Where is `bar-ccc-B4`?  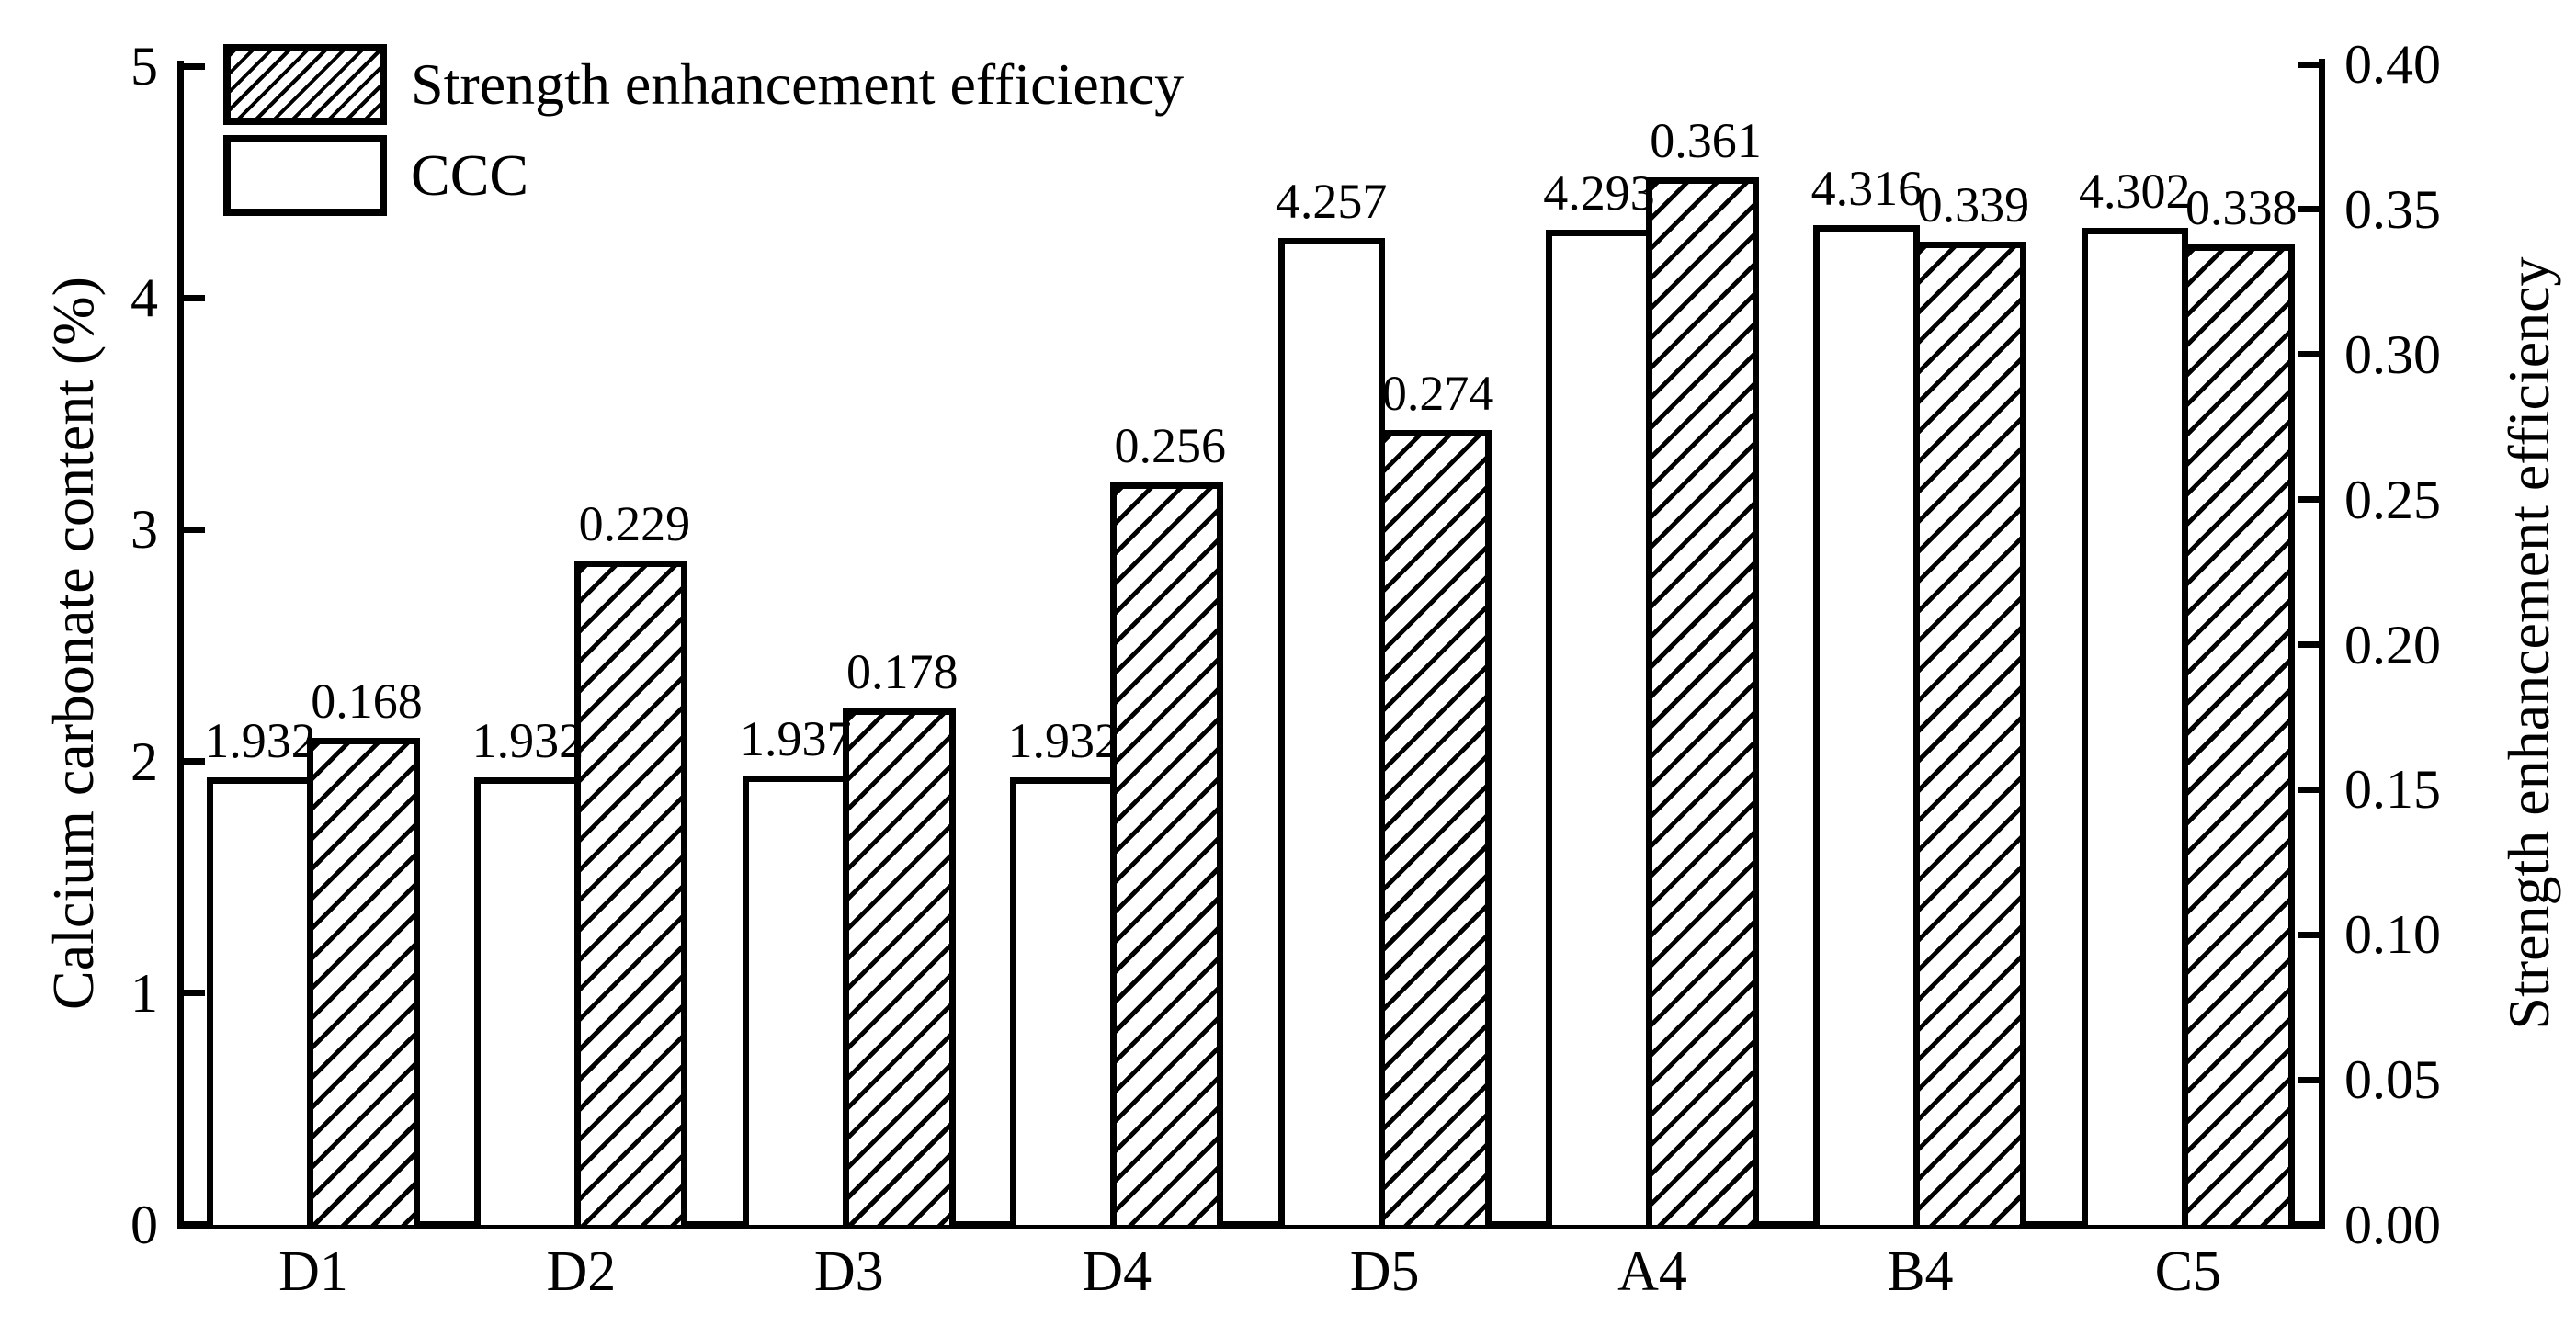
bar-ccc-B4 is located at coordinates (1867, 724).